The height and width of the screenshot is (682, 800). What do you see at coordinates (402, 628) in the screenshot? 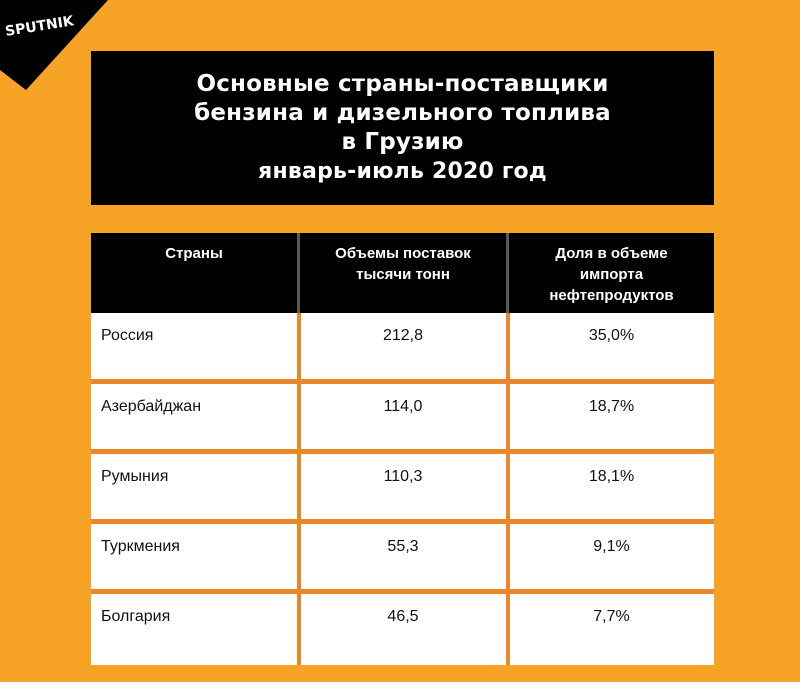
I see `table-row: Болгария 46,5 7,7%` at bounding box center [402, 628].